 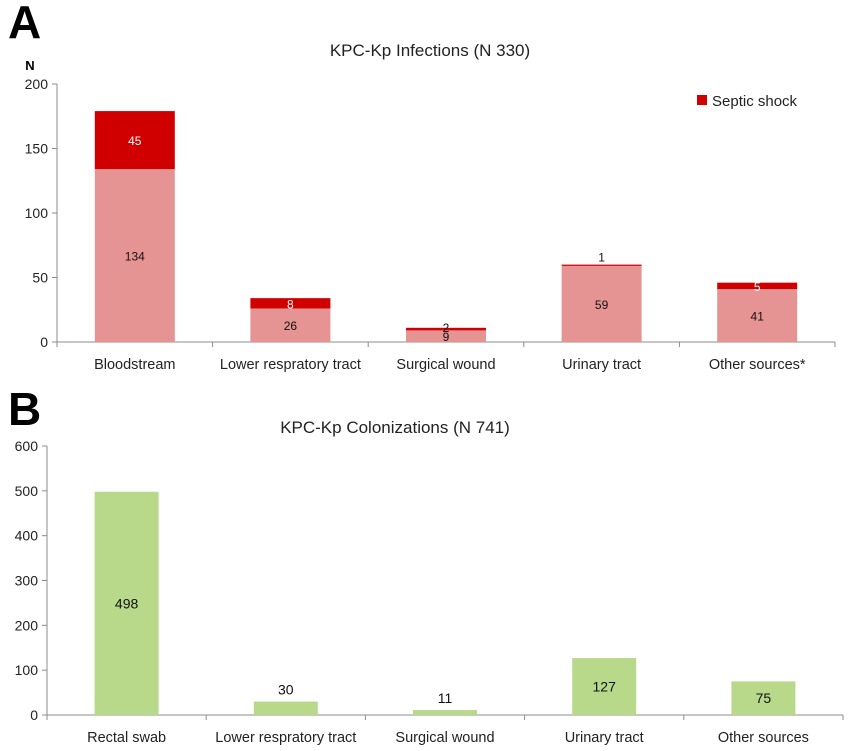 I want to click on y-tick-label: 150, so click(x=37, y=149).